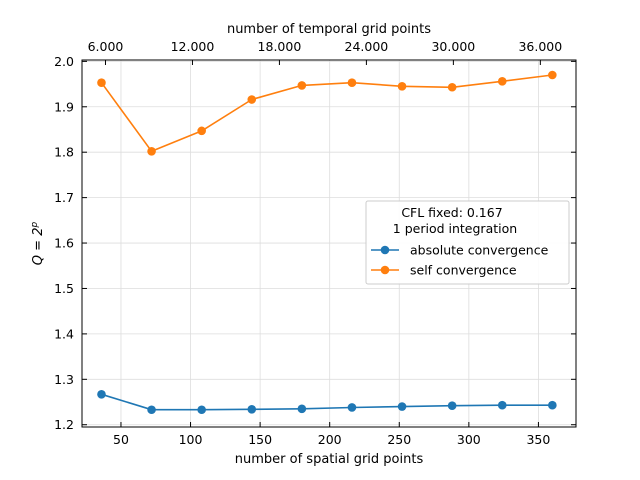  I want to click on x-axis-bottom: 50 100 150 200 250 300 350, so click(331, 434).